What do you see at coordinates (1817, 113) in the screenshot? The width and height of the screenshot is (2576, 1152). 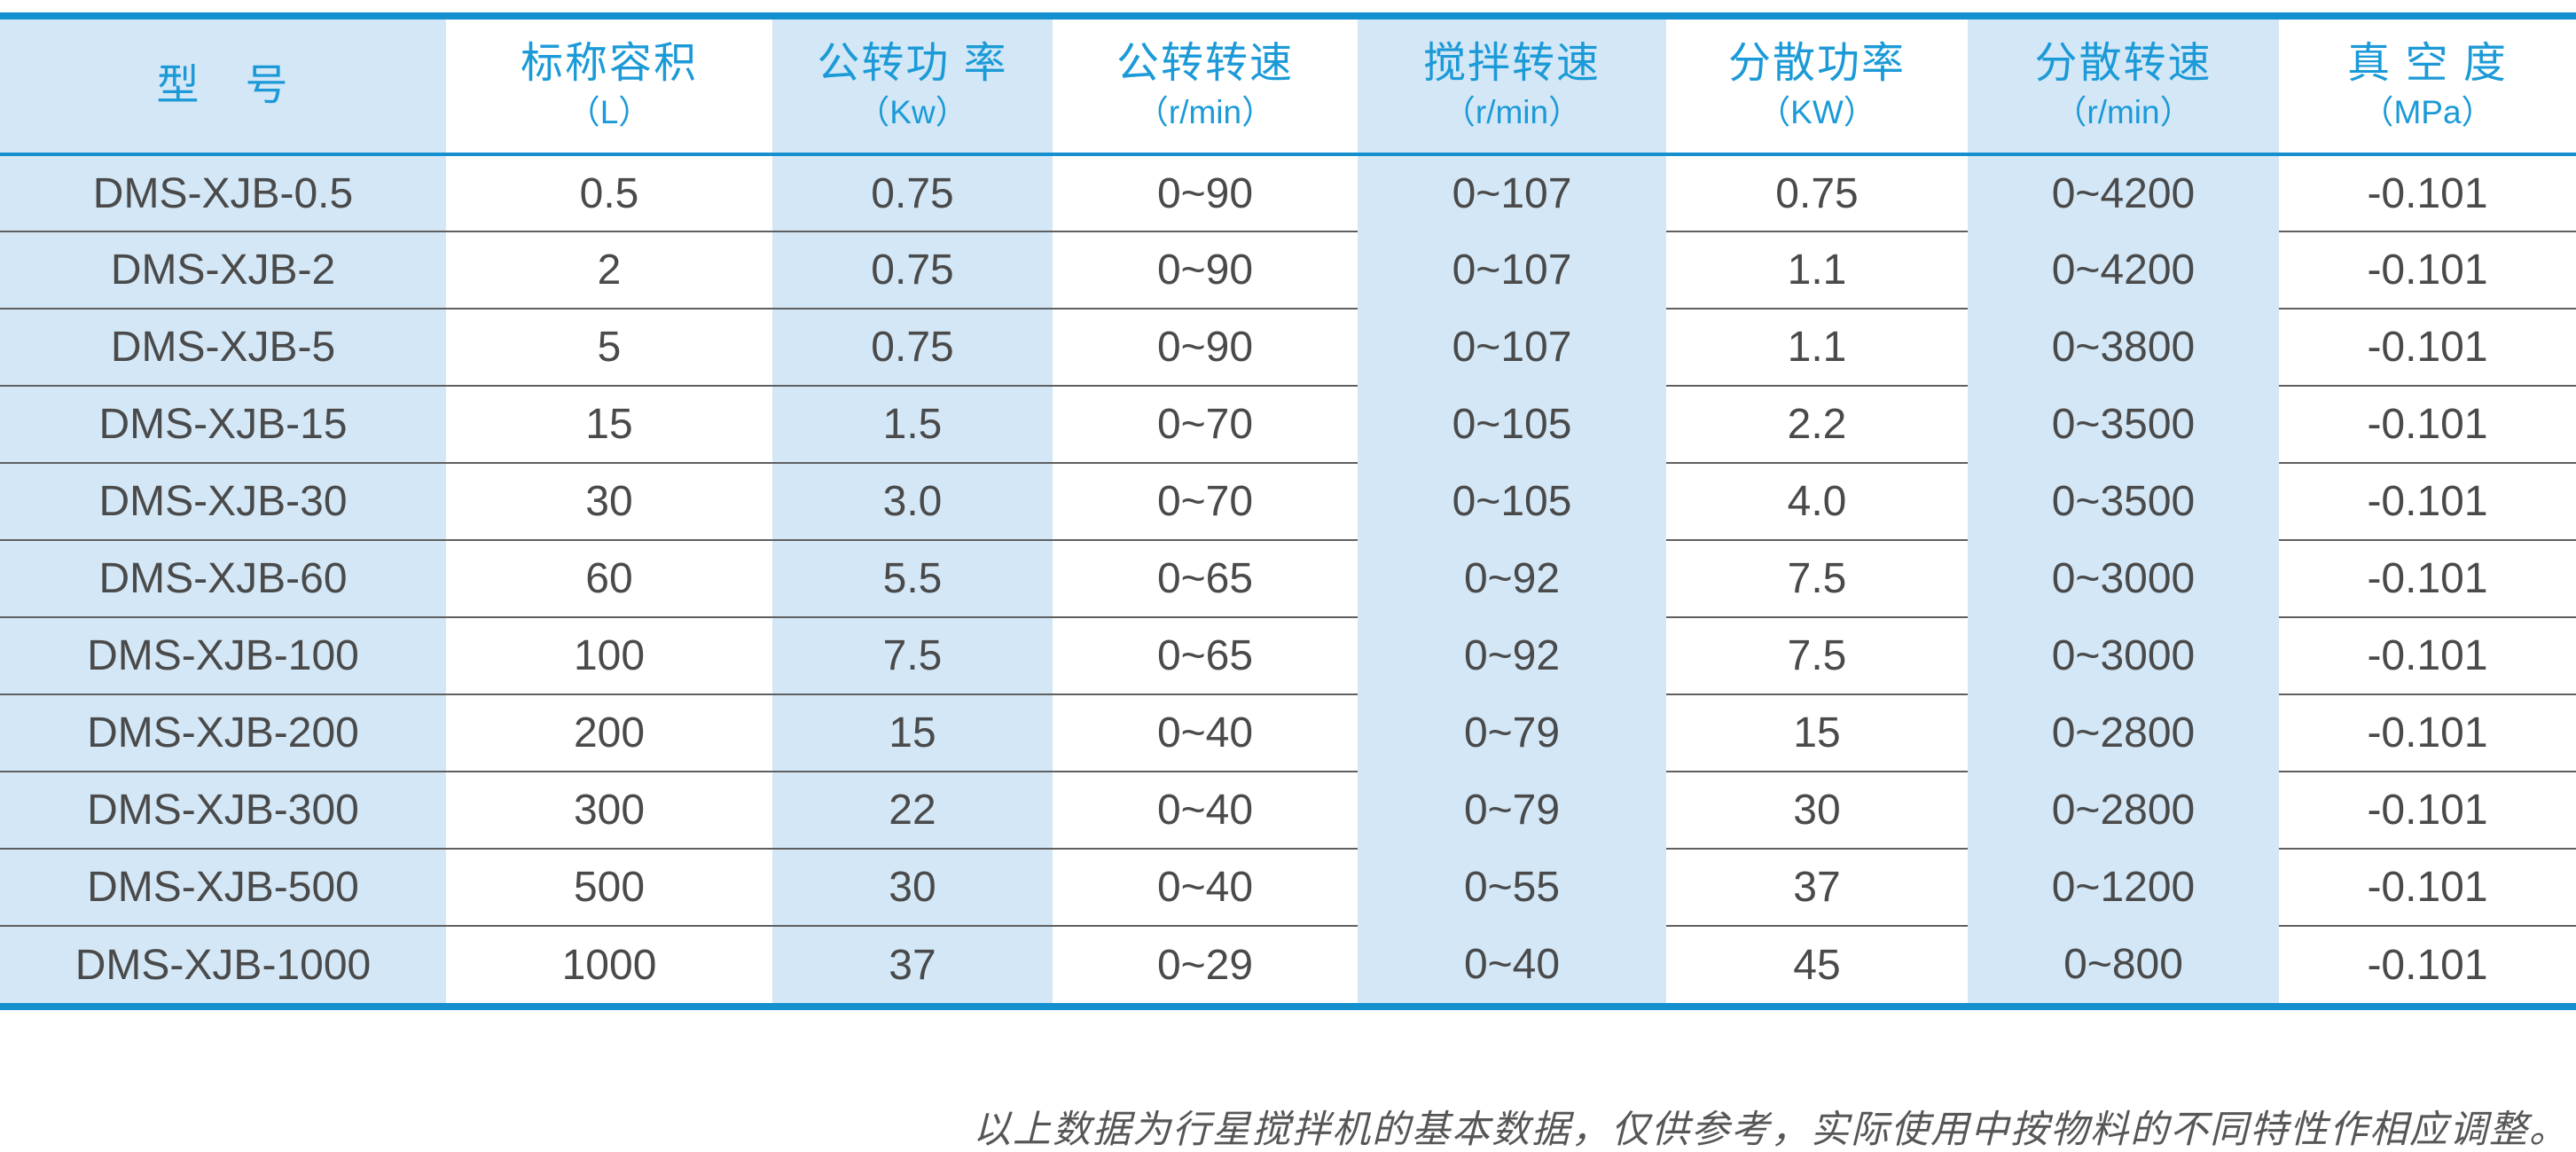 I see `column-header-unit: （KW）` at bounding box center [1817, 113].